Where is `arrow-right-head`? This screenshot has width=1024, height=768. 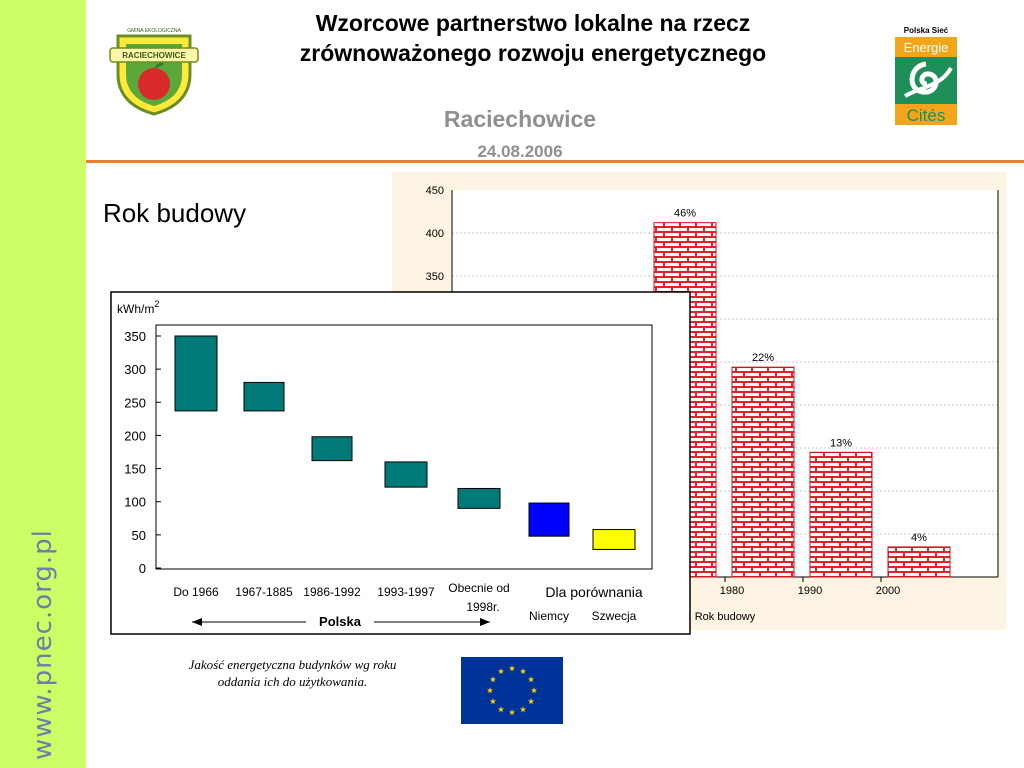 arrow-right-head is located at coordinates (485, 622).